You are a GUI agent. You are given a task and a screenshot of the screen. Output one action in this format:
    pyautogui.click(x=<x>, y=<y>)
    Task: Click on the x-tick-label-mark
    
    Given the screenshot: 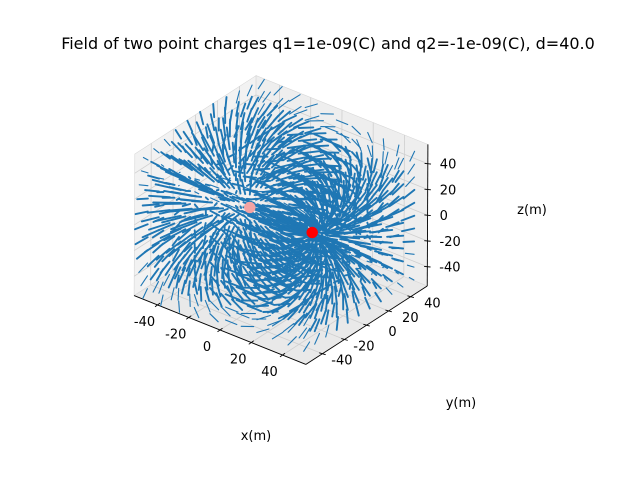 What is the action you would take?
    pyautogui.click(x=189, y=317)
    